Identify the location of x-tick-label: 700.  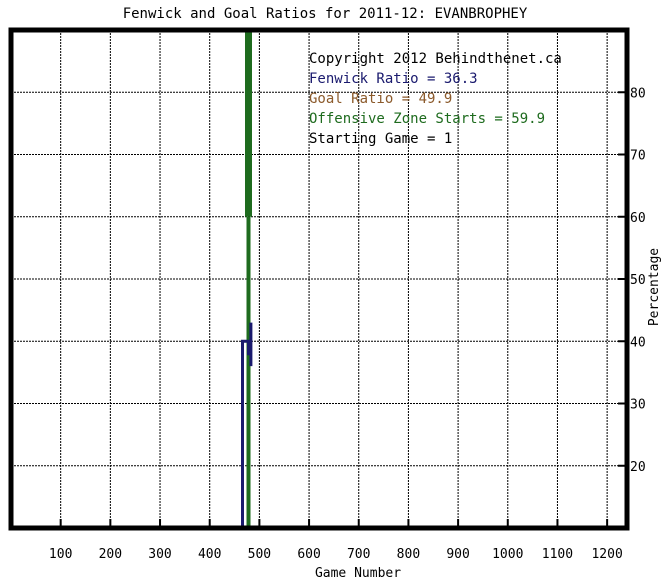
(358, 554).